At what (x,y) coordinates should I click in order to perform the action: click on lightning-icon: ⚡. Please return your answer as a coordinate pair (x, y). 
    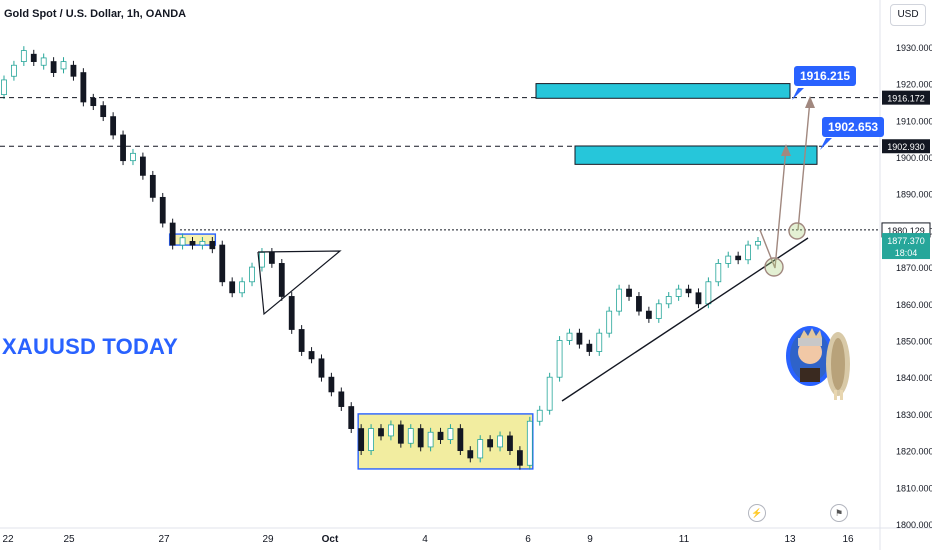
    Looking at the image, I should click on (757, 513).